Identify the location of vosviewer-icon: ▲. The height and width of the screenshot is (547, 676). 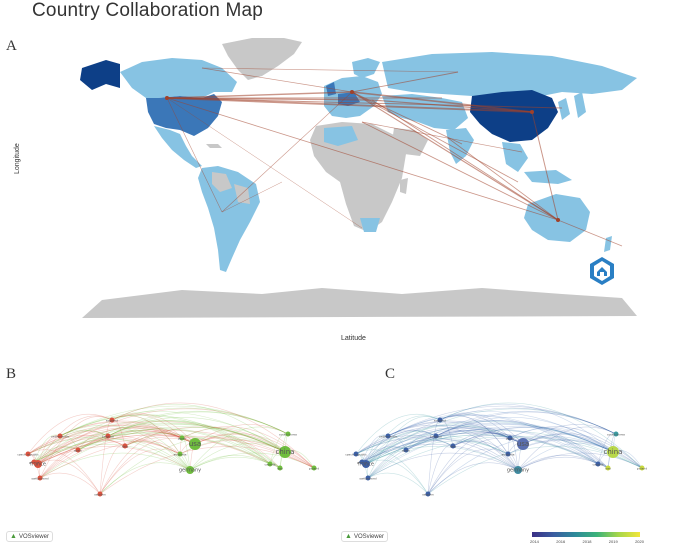
(13, 536).